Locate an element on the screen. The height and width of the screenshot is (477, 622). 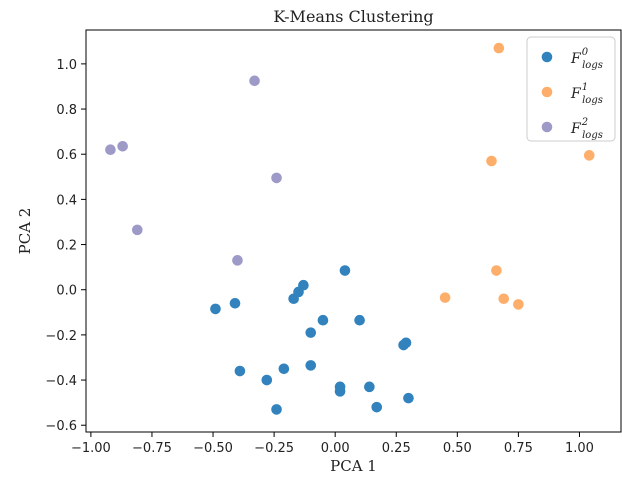
x-tick-label: 1.00 is located at coordinates (579, 448).